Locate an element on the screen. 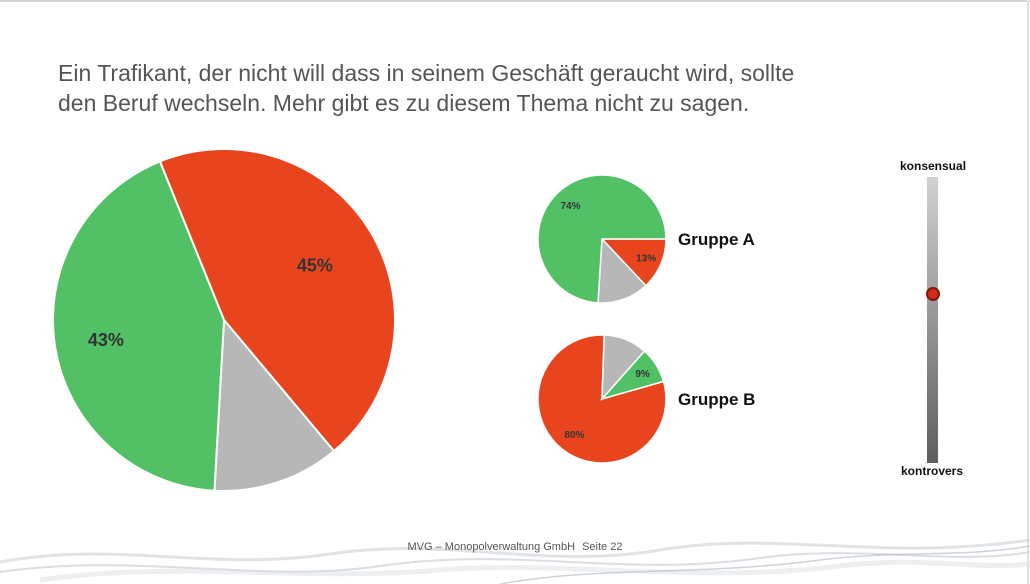 Image resolution: width=1030 pixels, height=584 pixels. pie-main-slice-yes-label: 45% is located at coordinates (315, 266).